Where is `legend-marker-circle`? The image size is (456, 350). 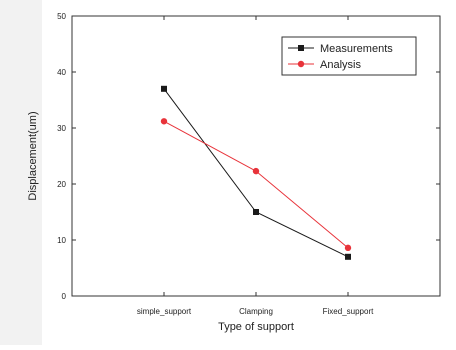
legend-marker-circle is located at coordinates (301, 64).